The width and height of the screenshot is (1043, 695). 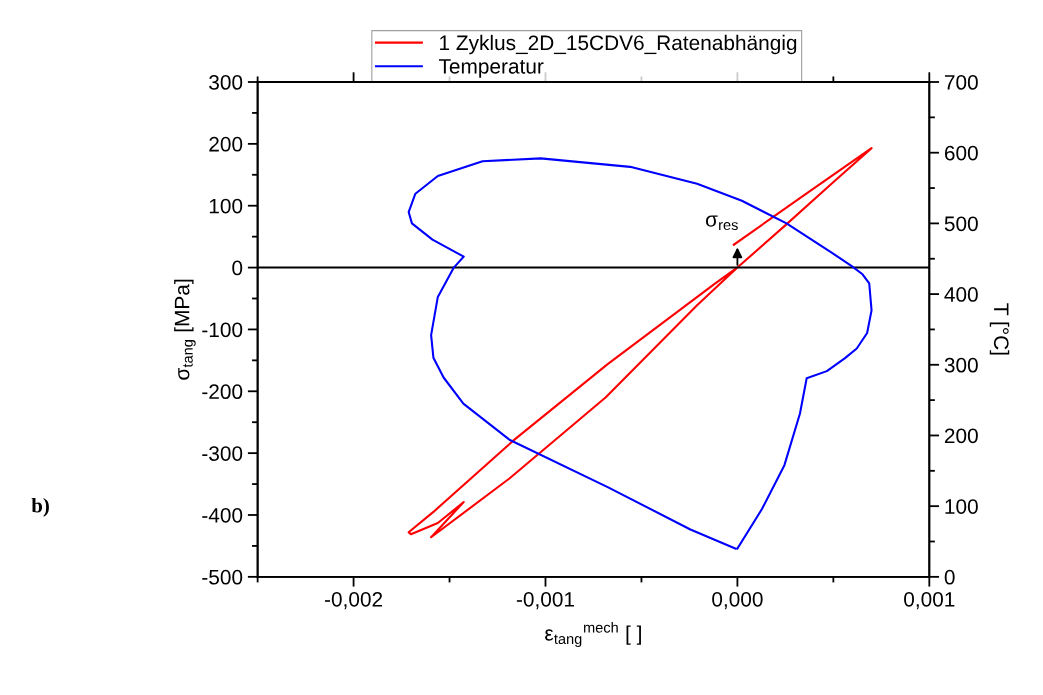 I want to click on y-tick-label: -100, so click(x=222, y=330).